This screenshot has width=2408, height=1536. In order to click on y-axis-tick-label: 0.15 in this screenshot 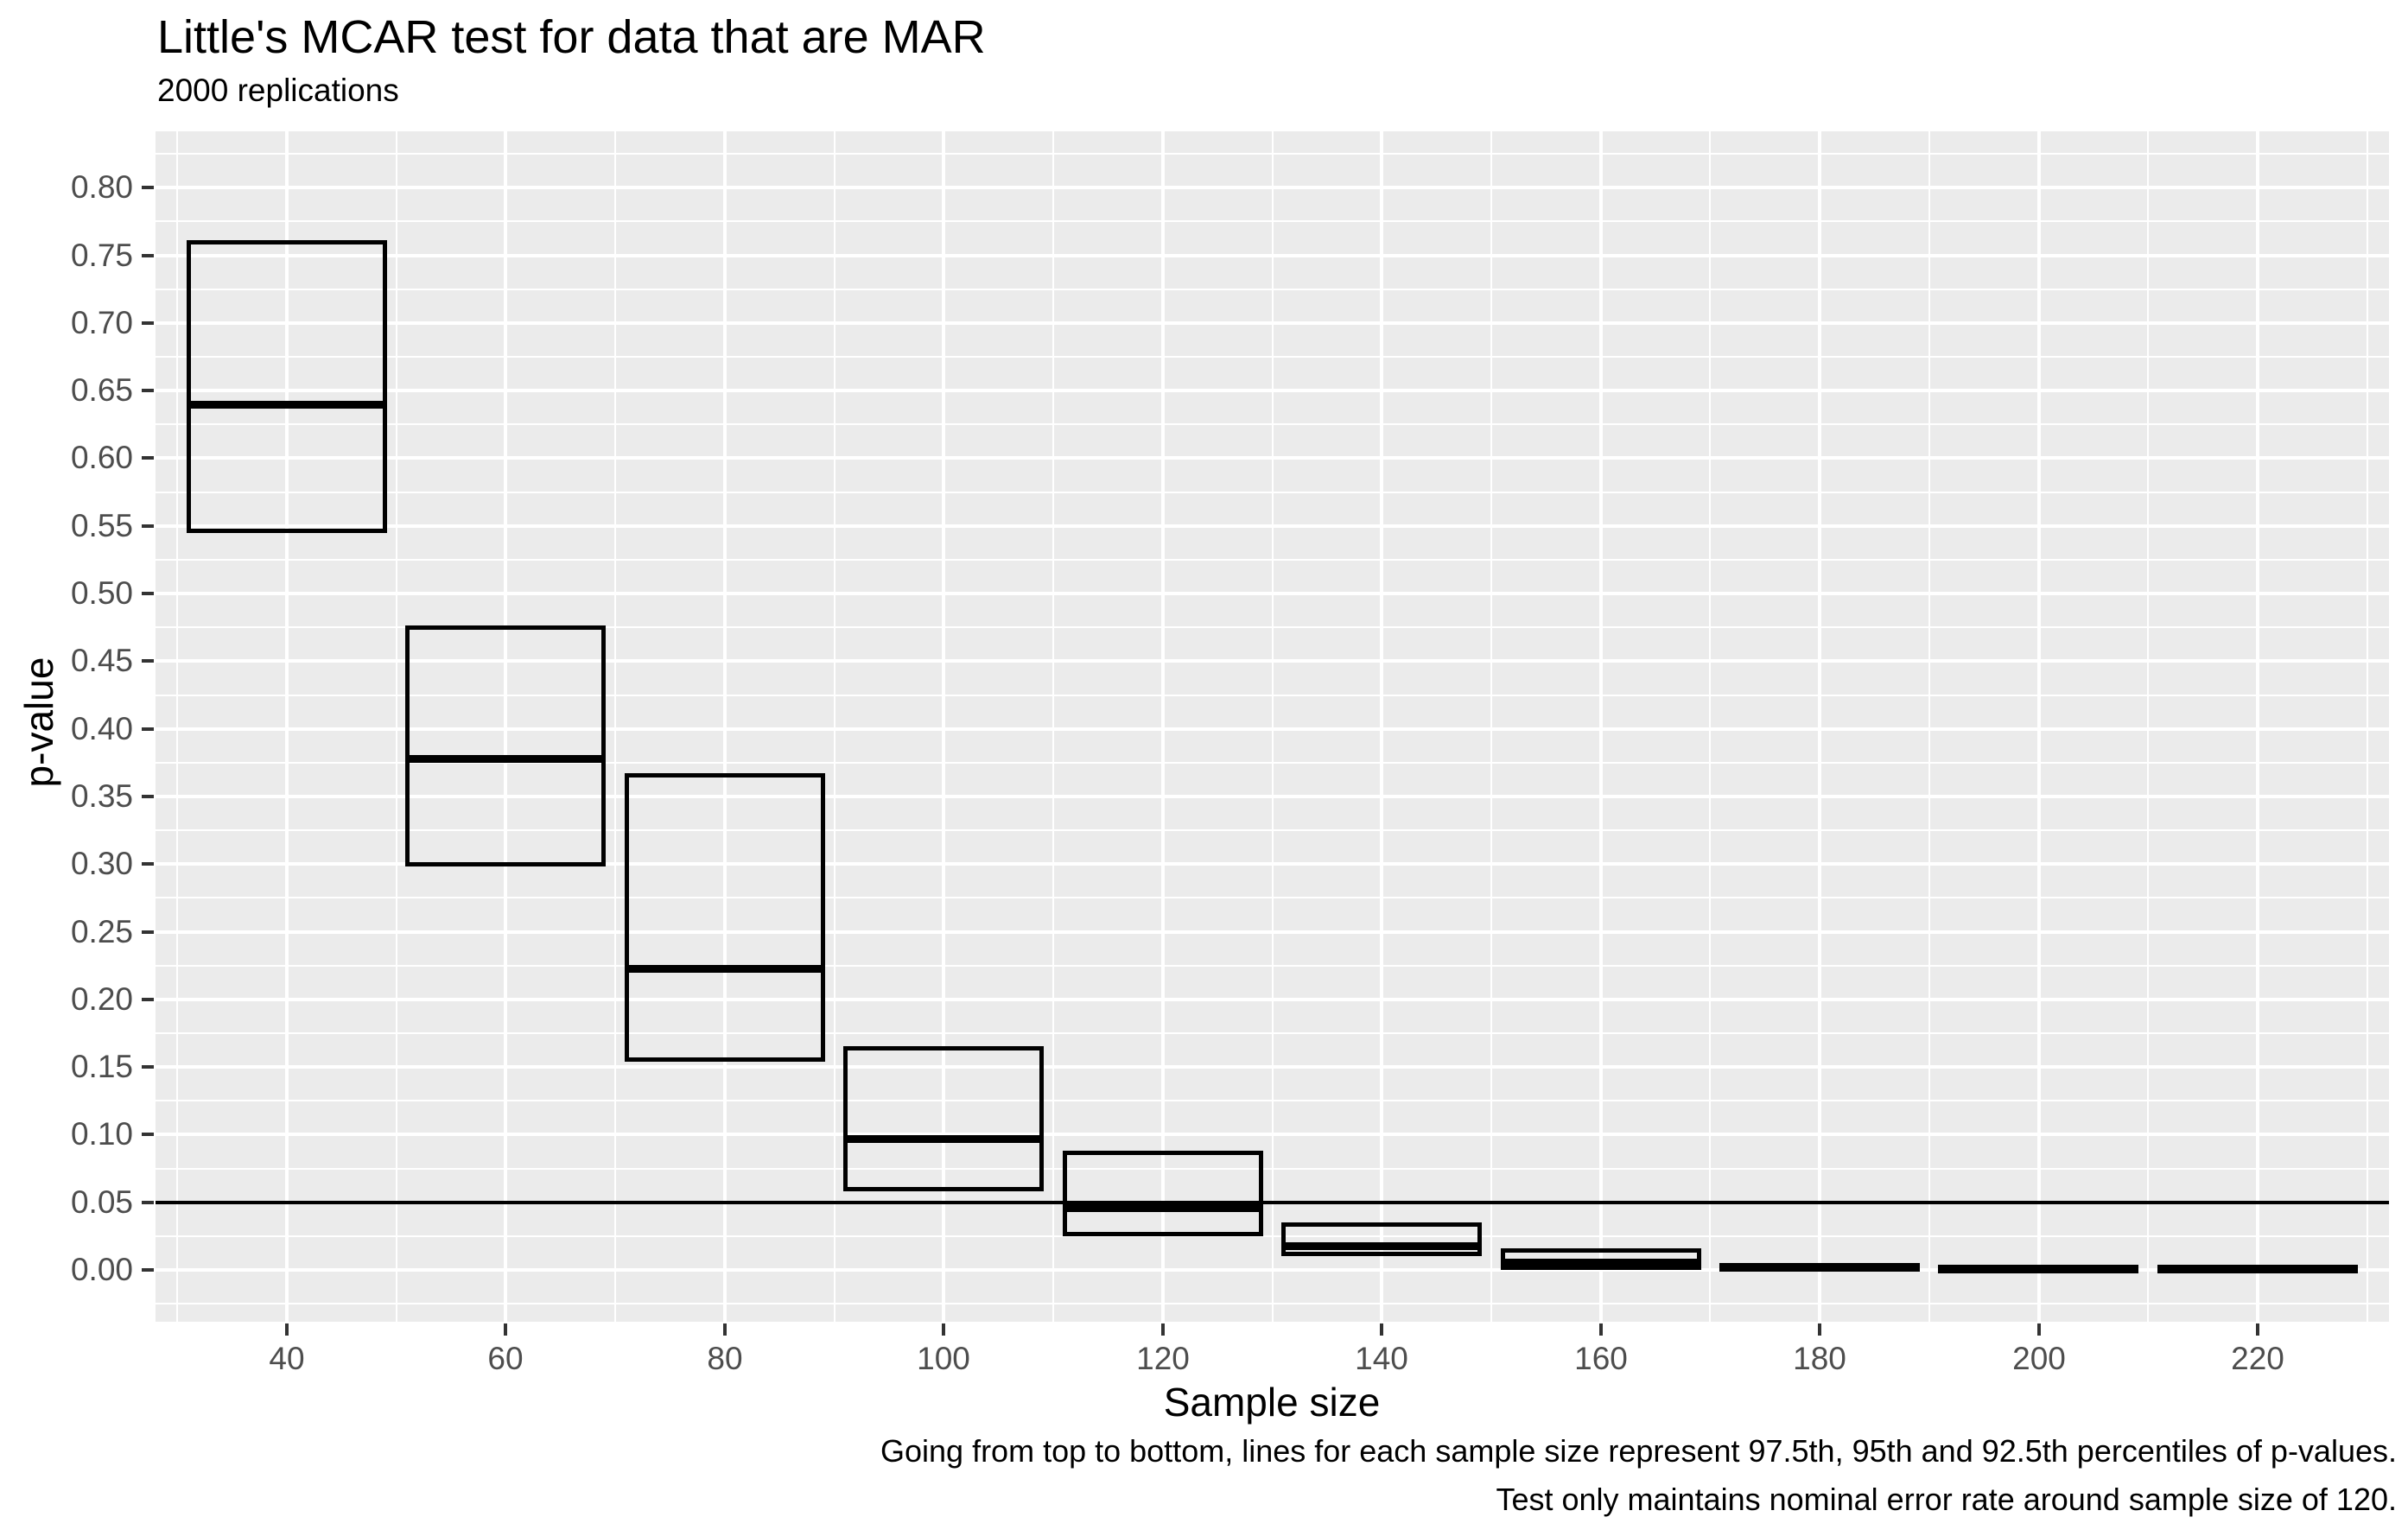, I will do `click(101, 1066)`.